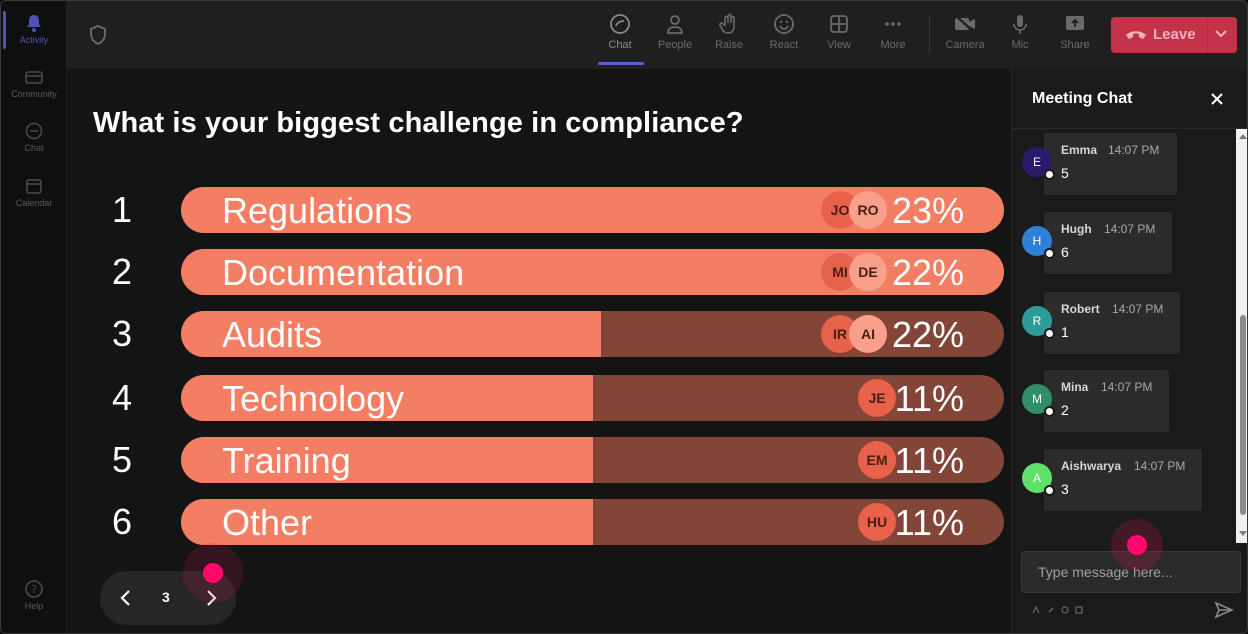 This screenshot has height=634, width=1248. Describe the element at coordinates (1243, 534) in the screenshot. I see `scroll-down-icon` at that location.